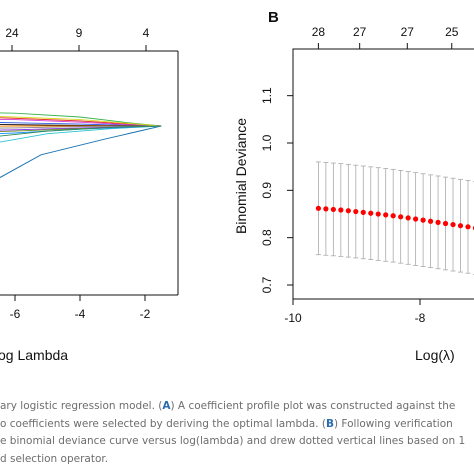 The height and width of the screenshot is (474, 474). What do you see at coordinates (319, 32) in the screenshot?
I see `top-tick-label: 28` at bounding box center [319, 32].